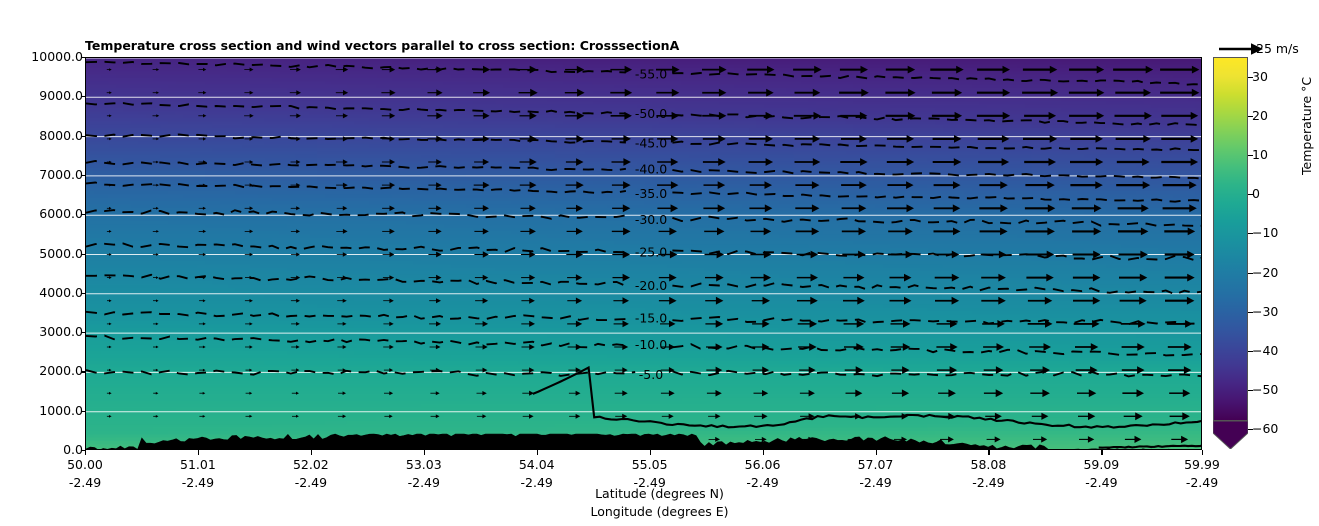 This screenshot has width=1319, height=526. Describe the element at coordinates (424, 473) in the screenshot. I see `x-tick-label: 53.03 -2.49` at that location.